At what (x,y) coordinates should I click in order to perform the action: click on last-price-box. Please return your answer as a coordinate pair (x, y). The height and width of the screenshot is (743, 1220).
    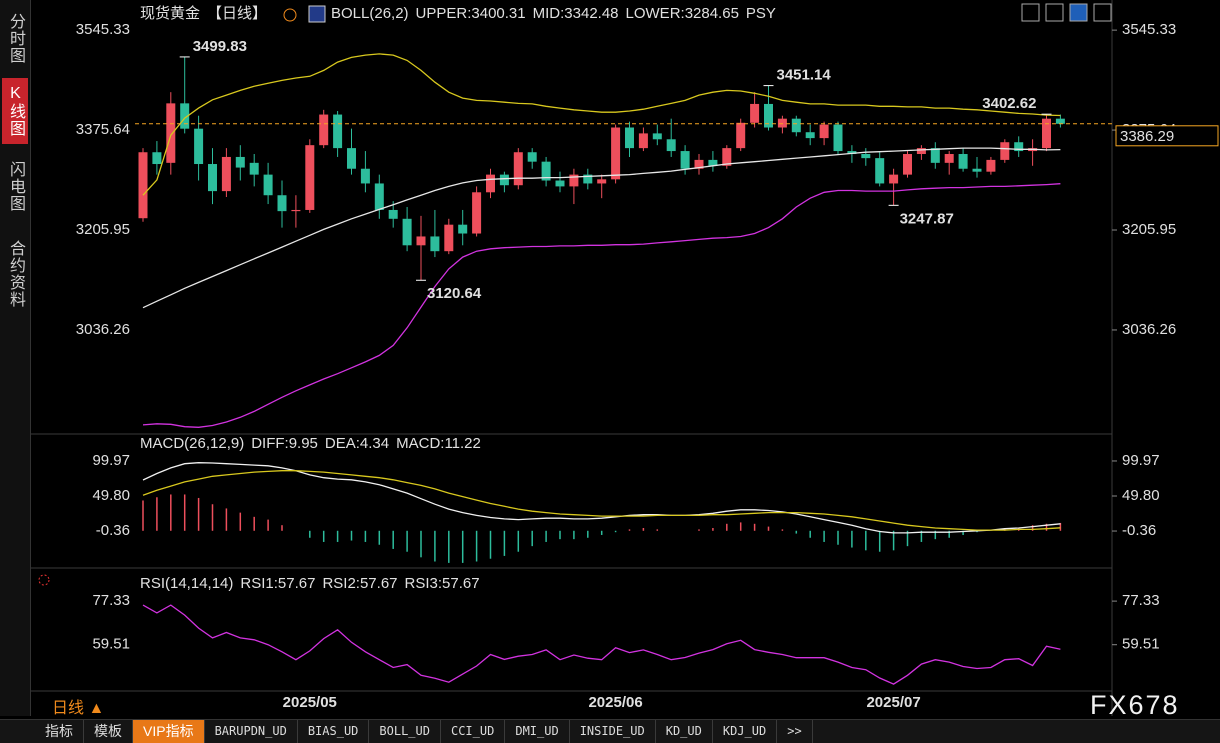
    Looking at the image, I should click on (1167, 136).